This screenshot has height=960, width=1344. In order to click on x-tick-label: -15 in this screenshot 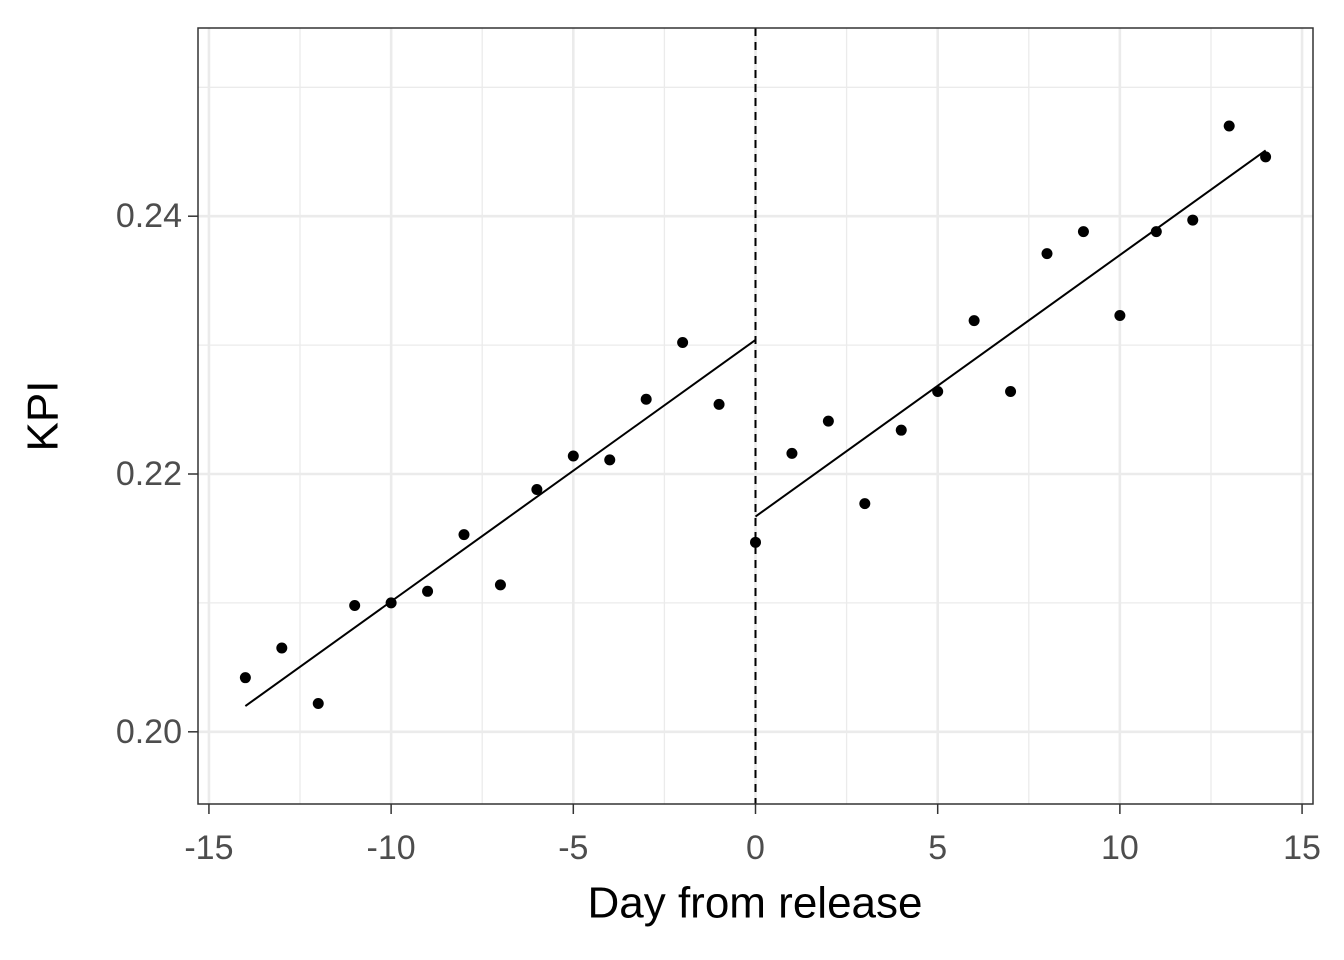, I will do `click(208, 848)`.